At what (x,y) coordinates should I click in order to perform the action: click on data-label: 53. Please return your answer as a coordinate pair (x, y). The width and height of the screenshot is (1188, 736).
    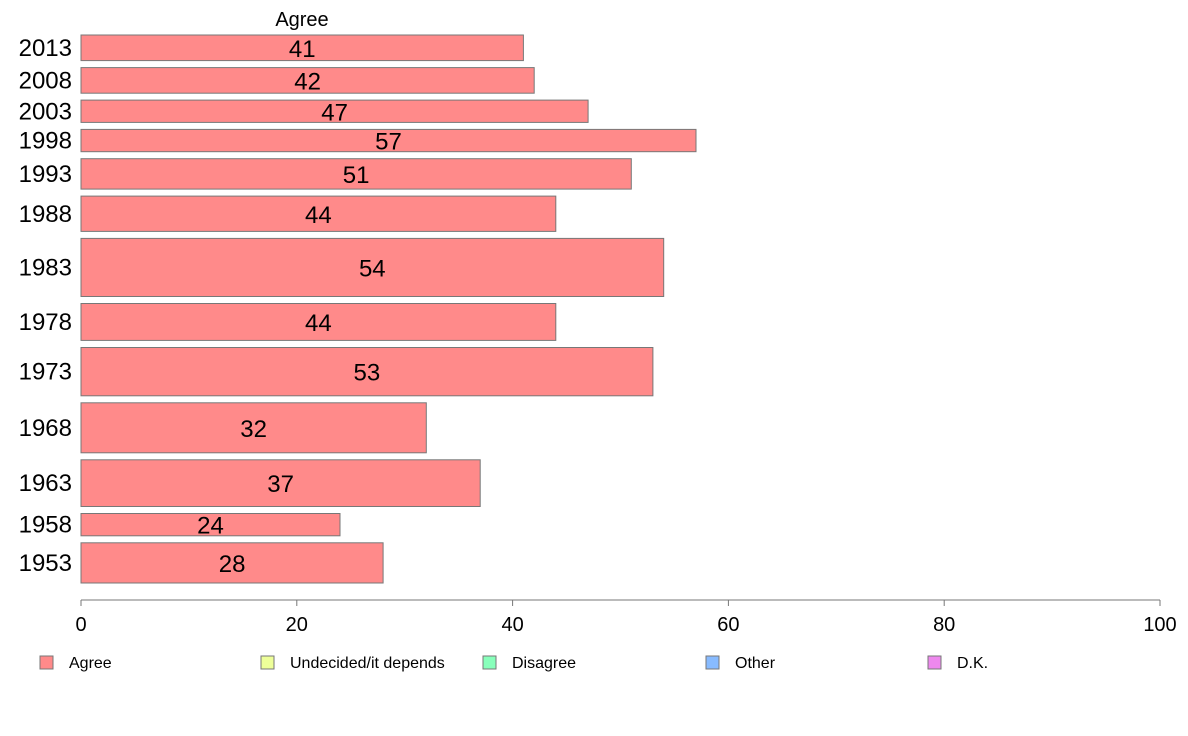
    Looking at the image, I should click on (367, 373).